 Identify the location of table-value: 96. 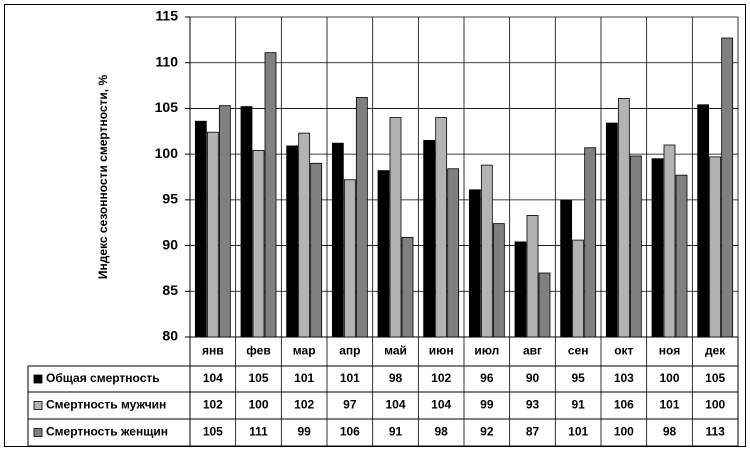
(487, 378).